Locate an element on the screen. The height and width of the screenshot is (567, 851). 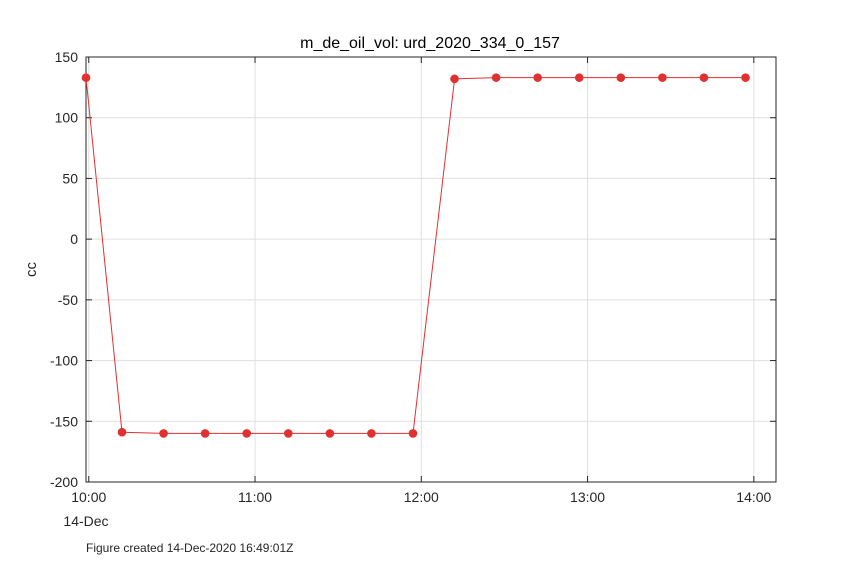
y-axis-tick-labels: -200 -150 -100 -50 0 50 100 150 is located at coordinates (64, 269).